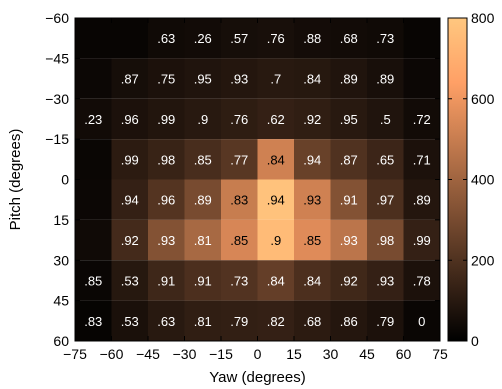  Describe the element at coordinates (61, 341) in the screenshot. I see `y-tick-label: 60` at that location.